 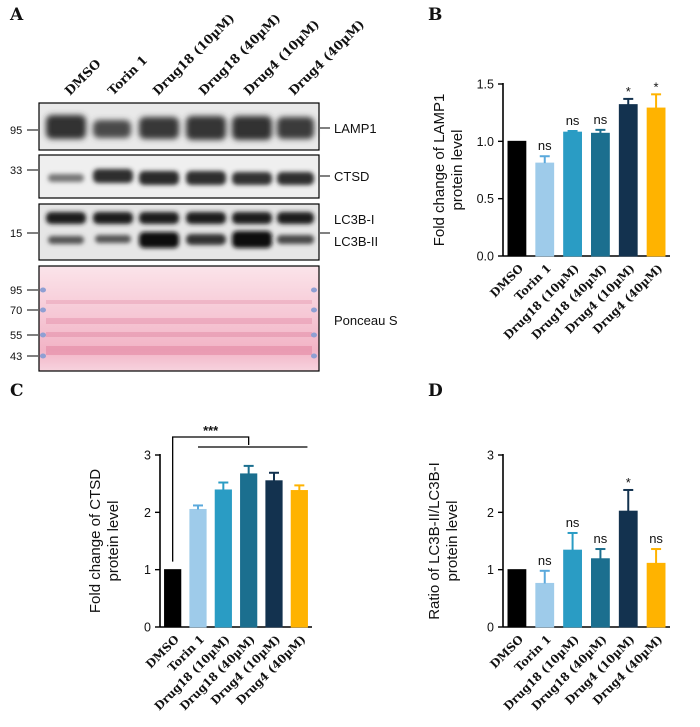 What do you see at coordinates (434, 541) in the screenshot?
I see `y-axis-title: Ratio of LC3B-II/LC3B-I` at bounding box center [434, 541].